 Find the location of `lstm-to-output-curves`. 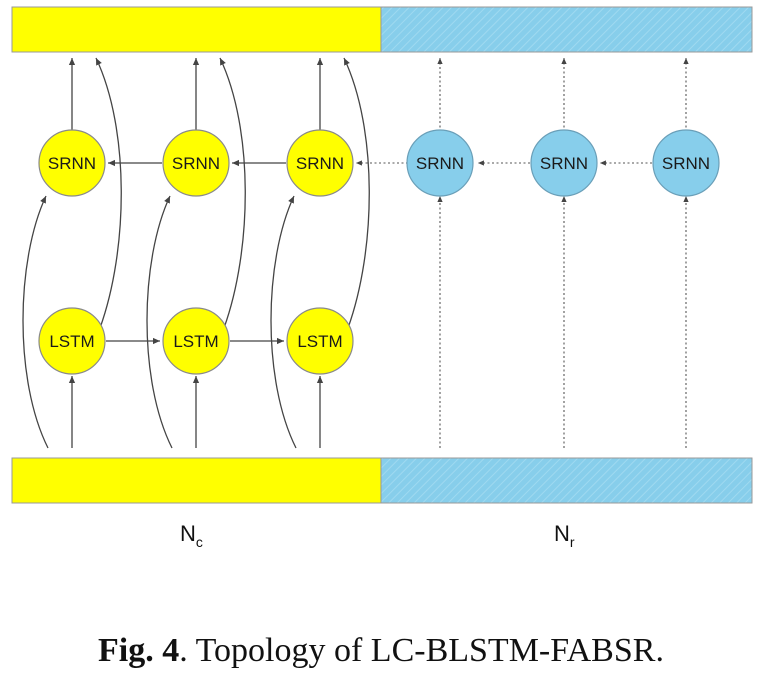

lstm-to-output-curves is located at coordinates (232, 193).